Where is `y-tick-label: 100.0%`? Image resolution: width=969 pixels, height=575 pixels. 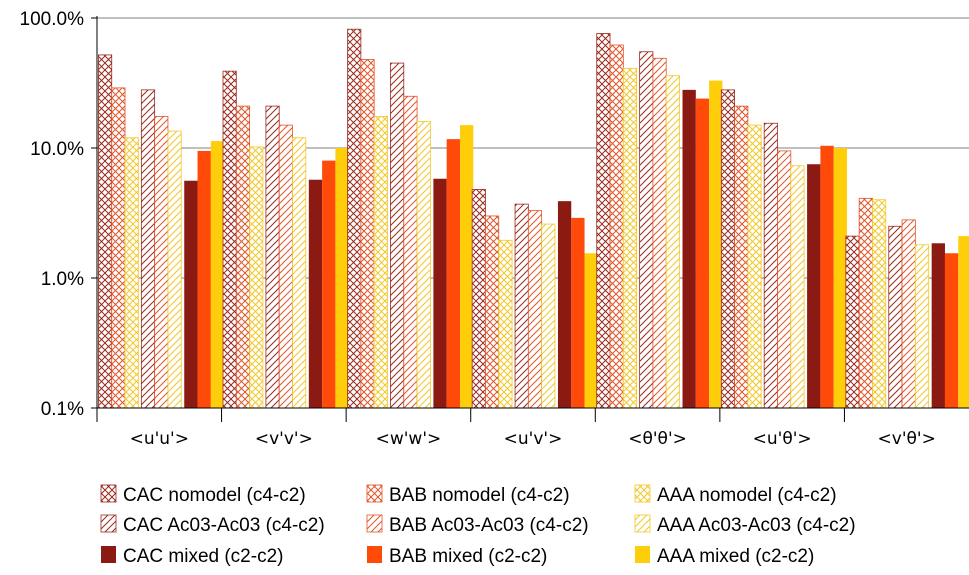 y-tick-label: 100.0% is located at coordinates (52, 19).